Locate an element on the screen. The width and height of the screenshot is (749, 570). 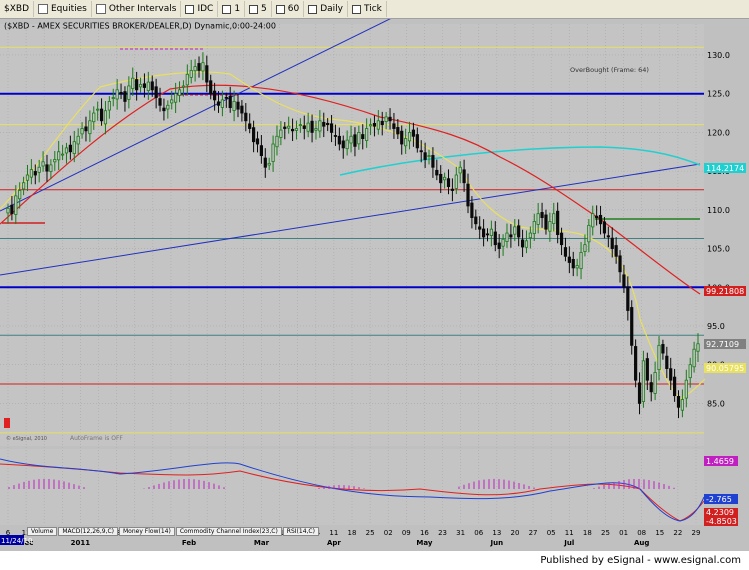
overbought-label: OverBought (Frame: 64) is located at coordinates (609, 70).